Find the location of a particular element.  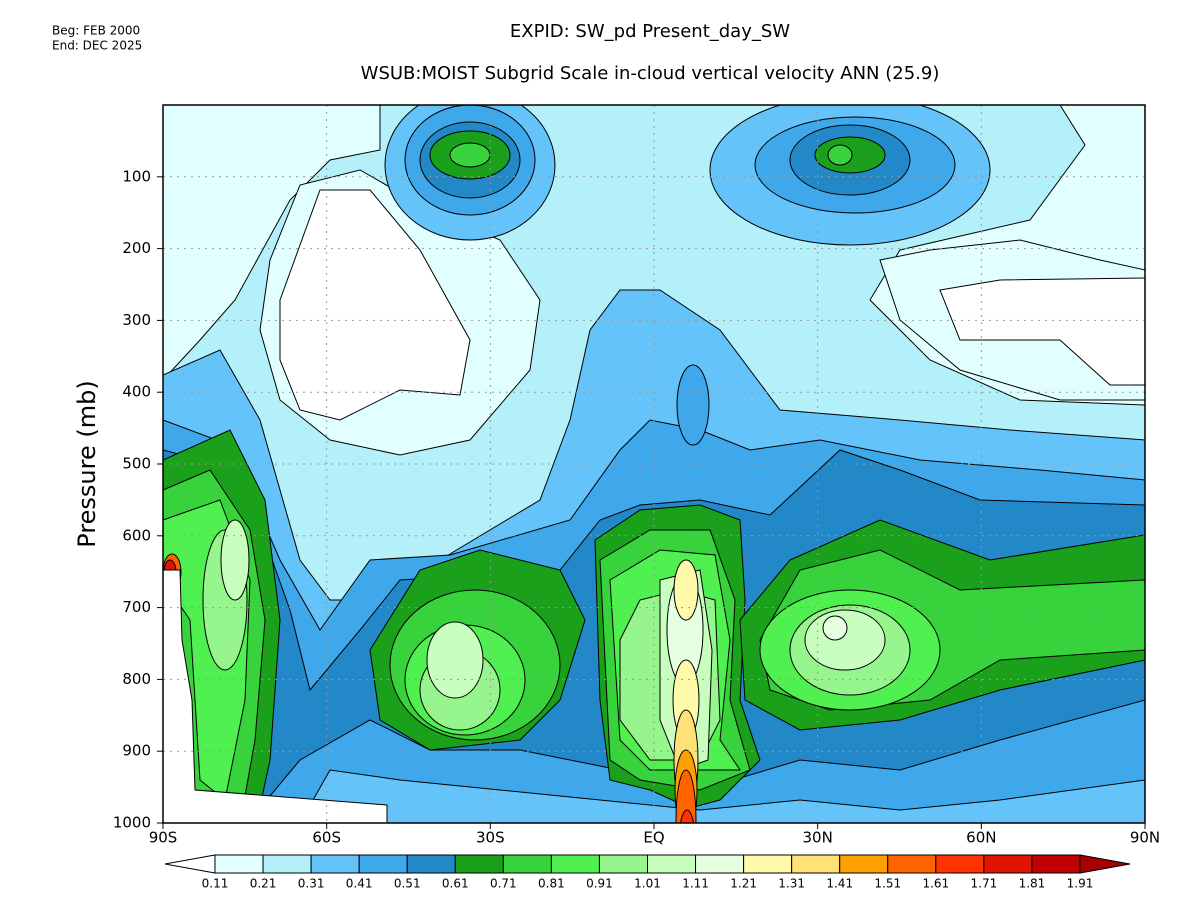

y-tick-label: 500 is located at coordinates (136, 464).